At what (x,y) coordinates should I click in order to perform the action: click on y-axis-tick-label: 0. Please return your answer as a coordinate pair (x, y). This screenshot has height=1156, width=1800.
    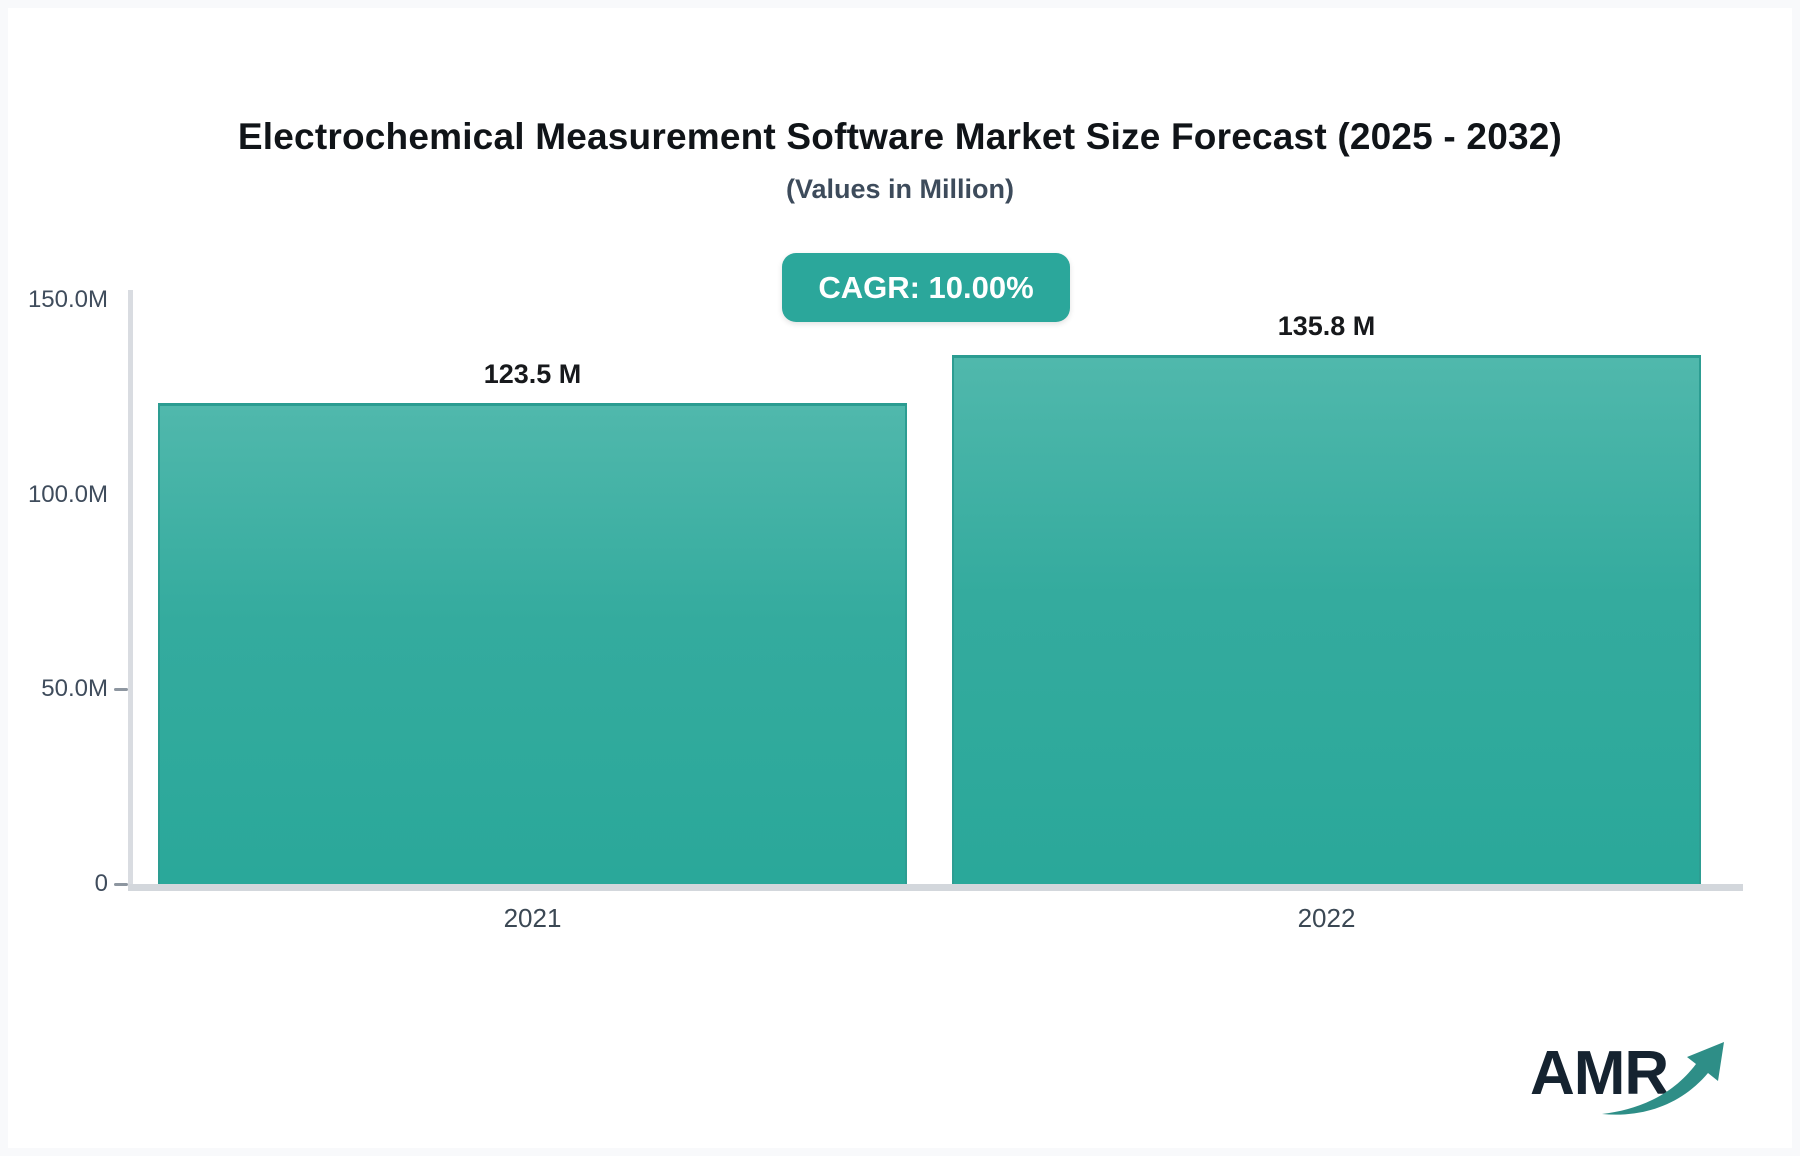
    Looking at the image, I should click on (101, 883).